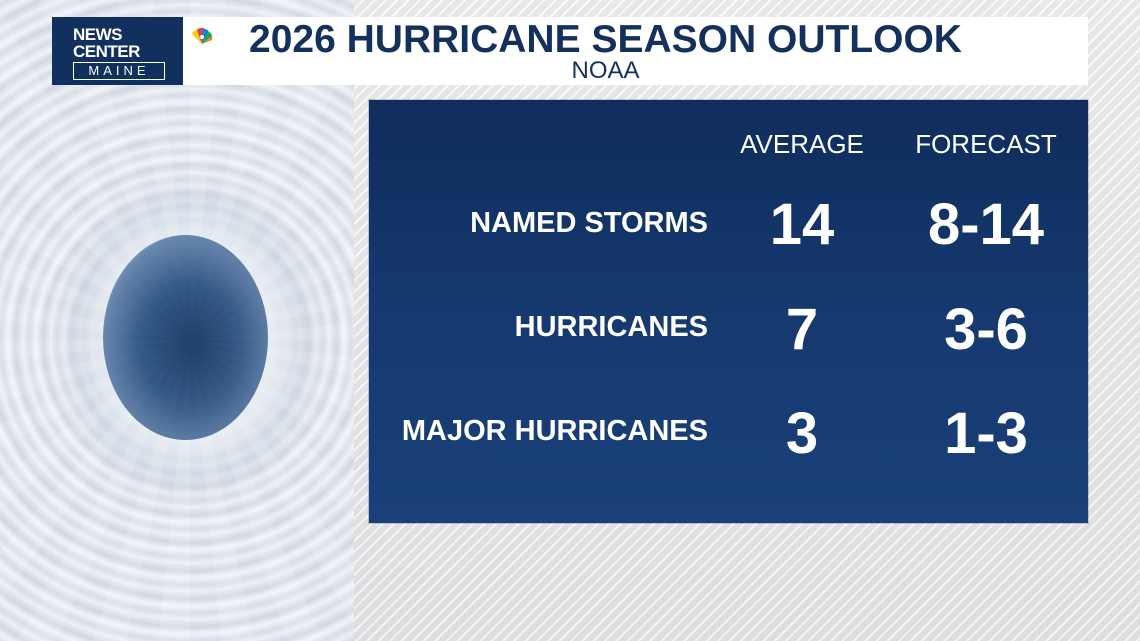 The image size is (1140, 641). What do you see at coordinates (802, 144) in the screenshot?
I see `column-header-average: AVERAGE` at bounding box center [802, 144].